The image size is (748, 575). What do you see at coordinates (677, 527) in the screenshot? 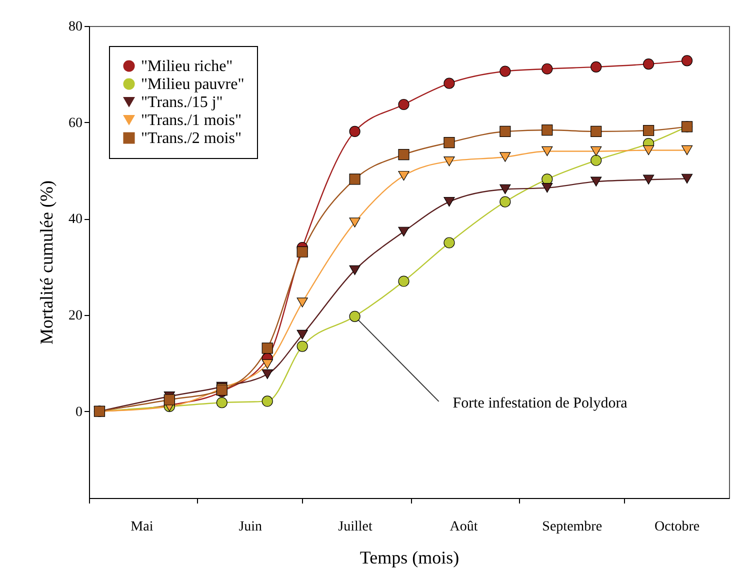
I see `x-tick-label: Octobre` at bounding box center [677, 527].